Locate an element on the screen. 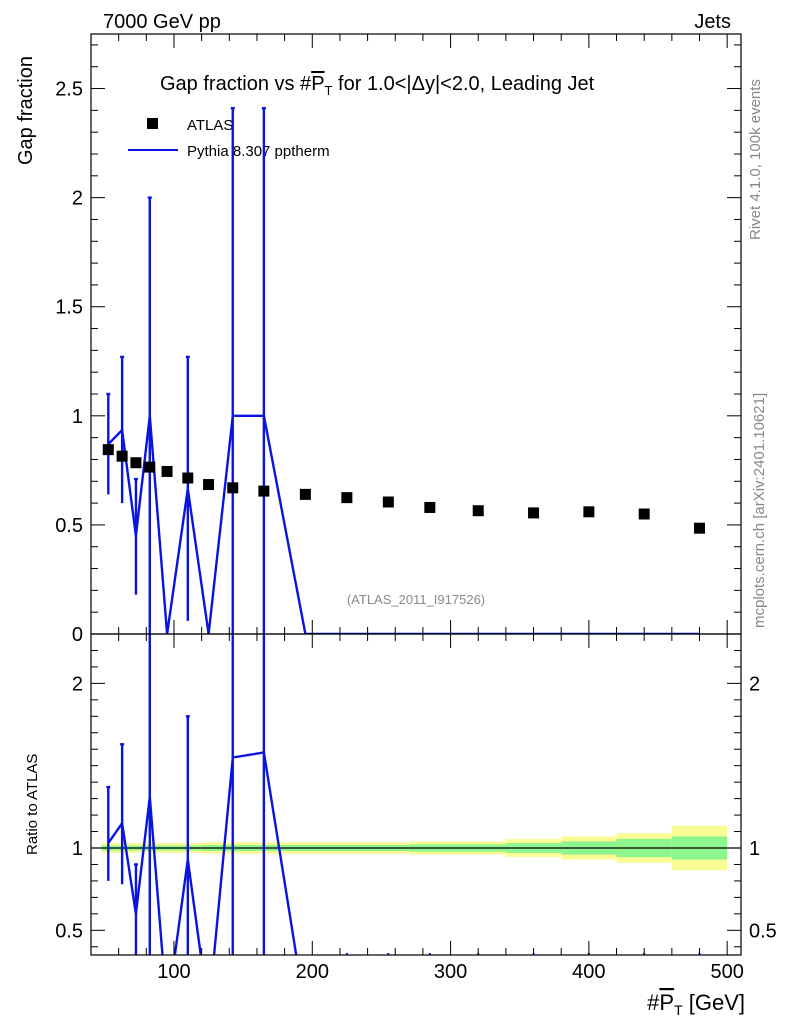 Image resolution: width=786 pixels, height=1024 pixels. main-ytick-label-2: 1 is located at coordinates (77, 417).